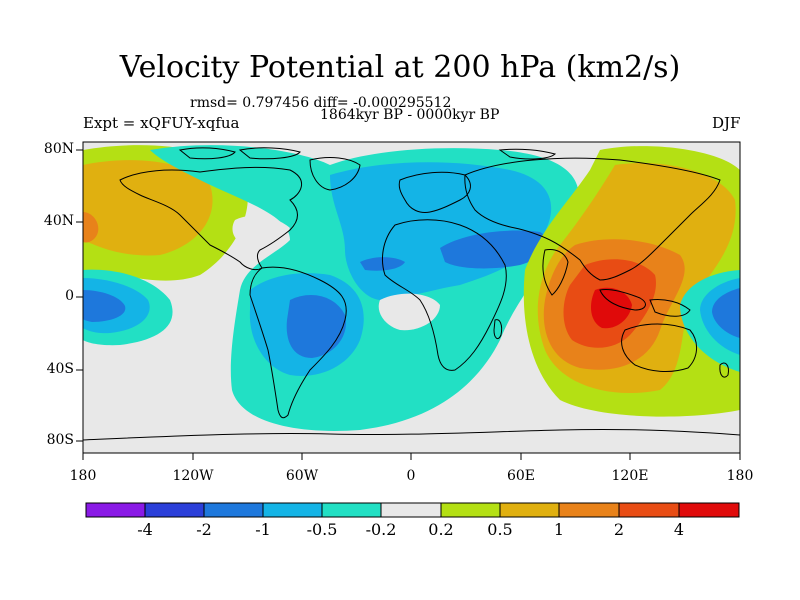 Image resolution: width=800 pixels, height=600 pixels. What do you see at coordinates (441, 529) in the screenshot?
I see `colorbar-level-label: 0.2` at bounding box center [441, 529].